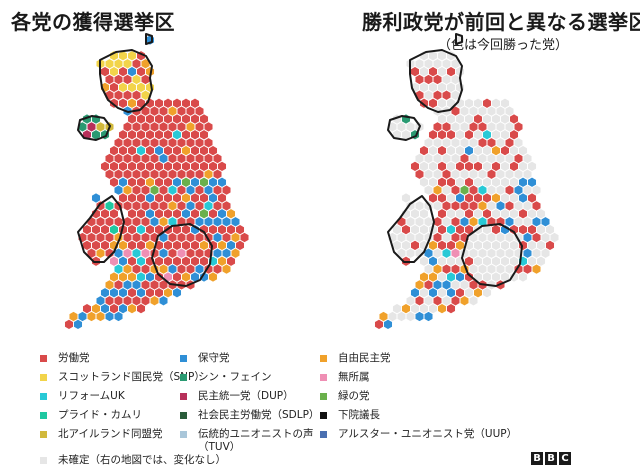  Describe the element at coordinates (93, 22) in the screenshot. I see `title-left: 各党の獲得選挙区` at that location.